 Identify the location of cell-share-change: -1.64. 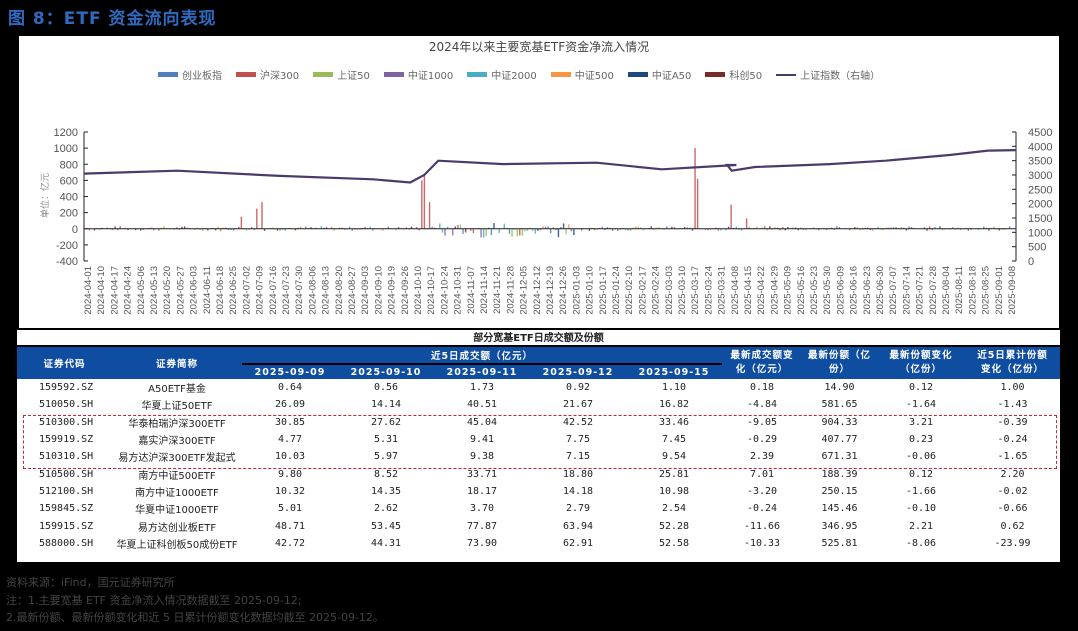
(921, 405).